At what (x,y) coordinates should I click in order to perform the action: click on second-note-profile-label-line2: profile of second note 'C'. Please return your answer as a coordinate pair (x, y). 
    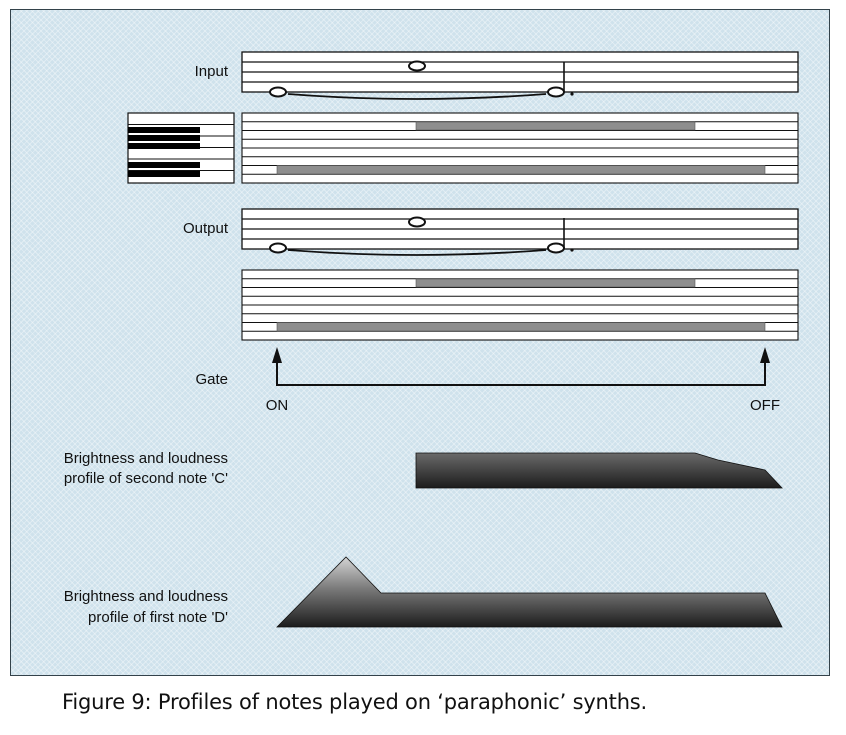
    Looking at the image, I should click on (146, 478).